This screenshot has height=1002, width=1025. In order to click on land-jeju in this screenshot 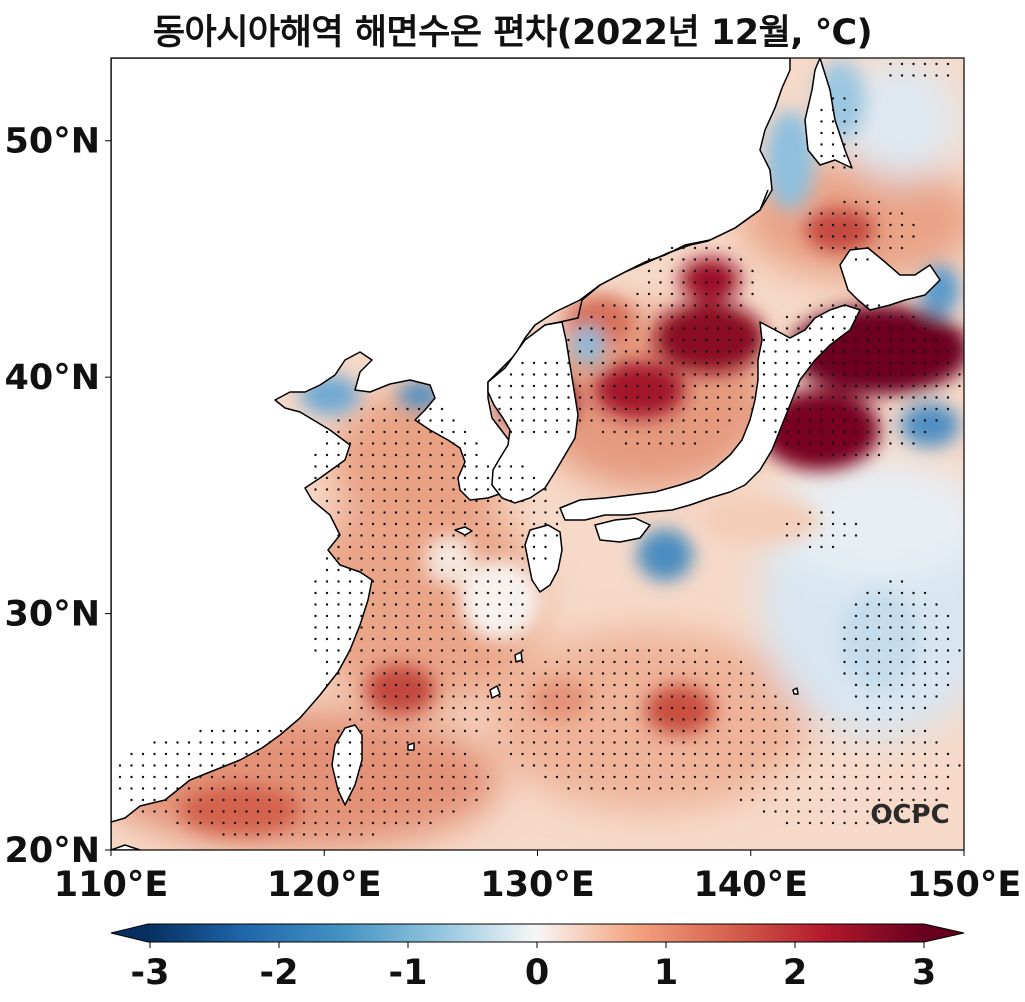, I will do `click(463, 531)`.